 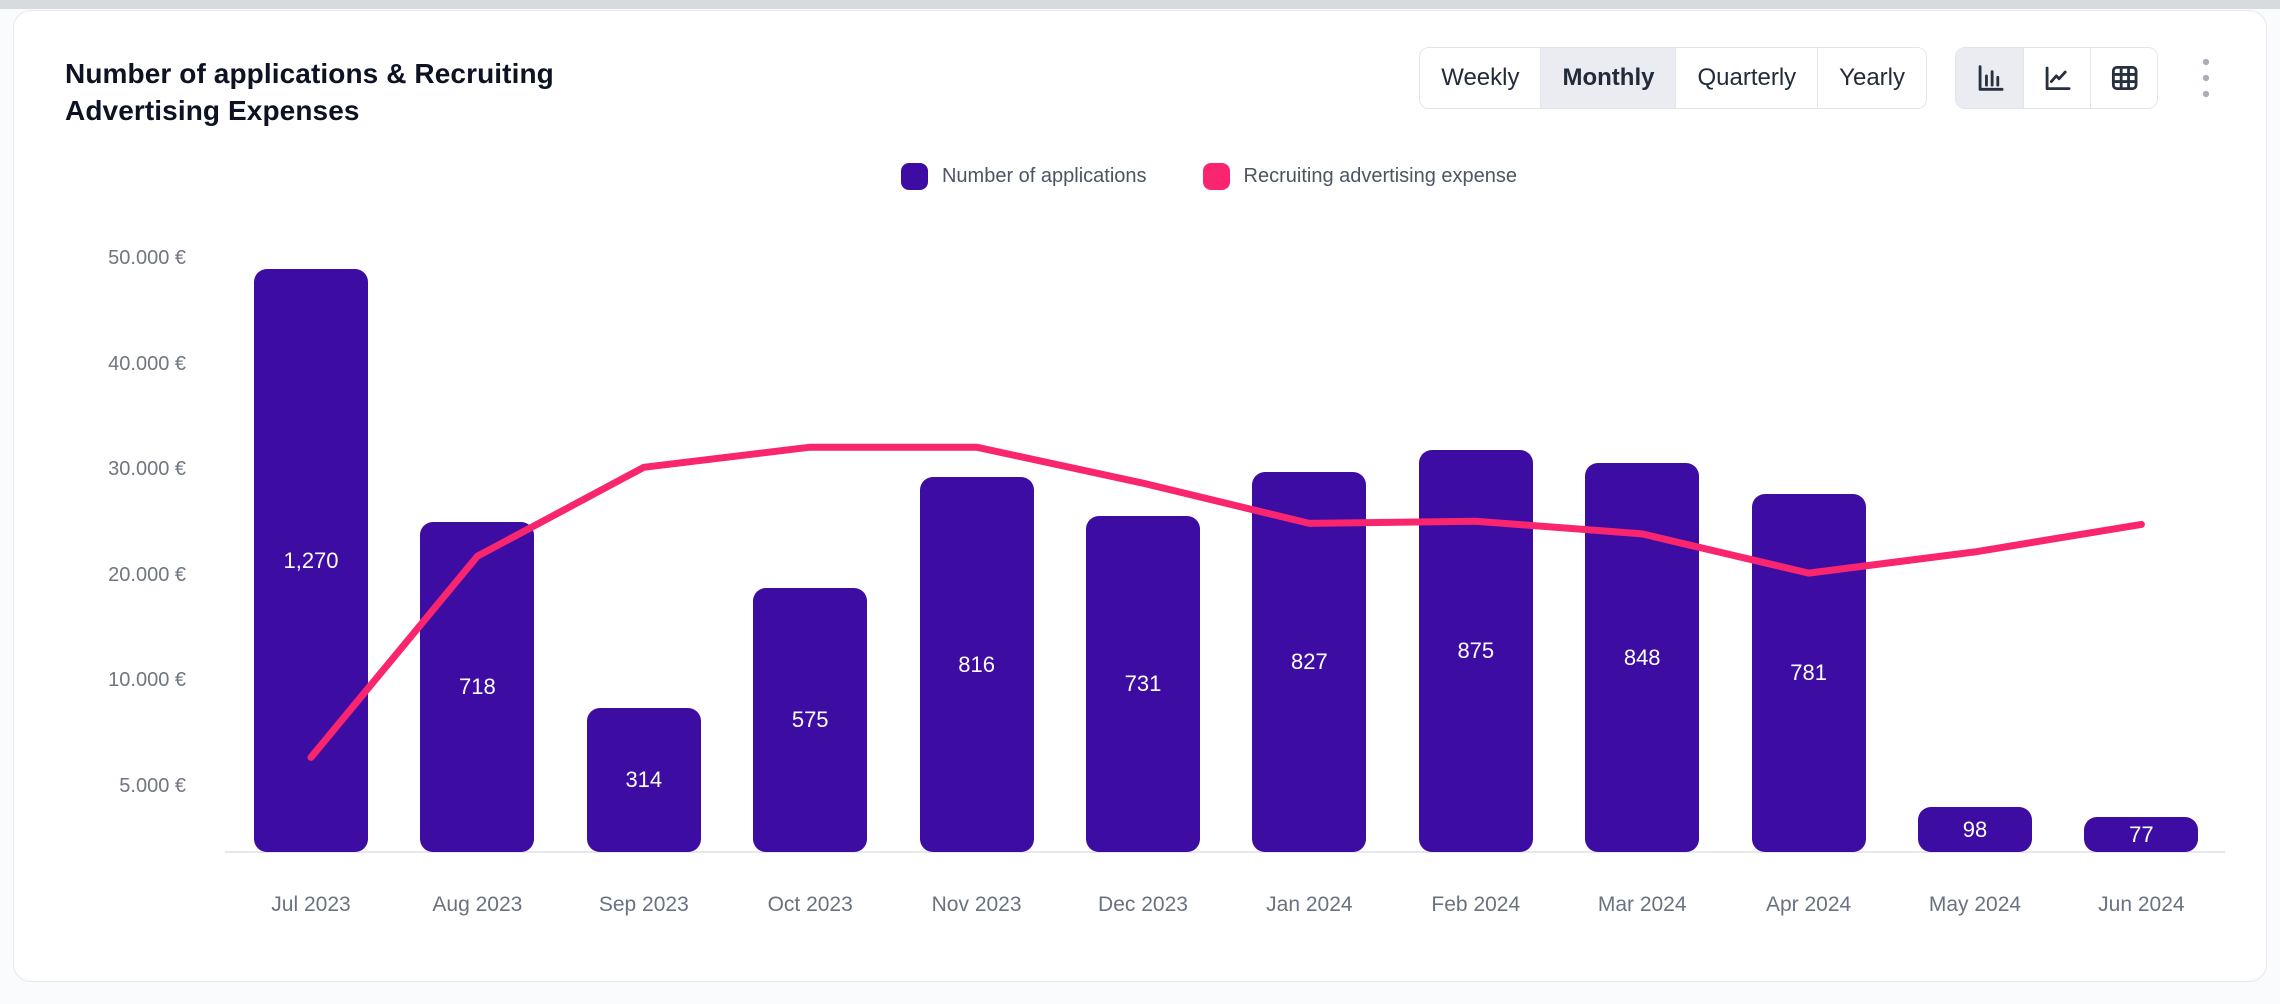 I want to click on bar-chart-icon, so click(x=1990, y=78).